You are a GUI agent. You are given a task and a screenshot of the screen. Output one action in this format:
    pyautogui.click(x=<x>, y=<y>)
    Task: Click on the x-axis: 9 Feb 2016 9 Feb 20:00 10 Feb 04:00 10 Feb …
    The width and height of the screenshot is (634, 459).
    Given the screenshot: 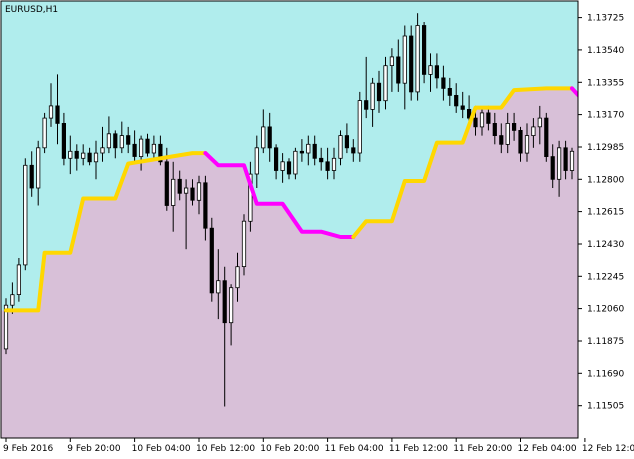 What is the action you would take?
    pyautogui.click(x=318, y=446)
    